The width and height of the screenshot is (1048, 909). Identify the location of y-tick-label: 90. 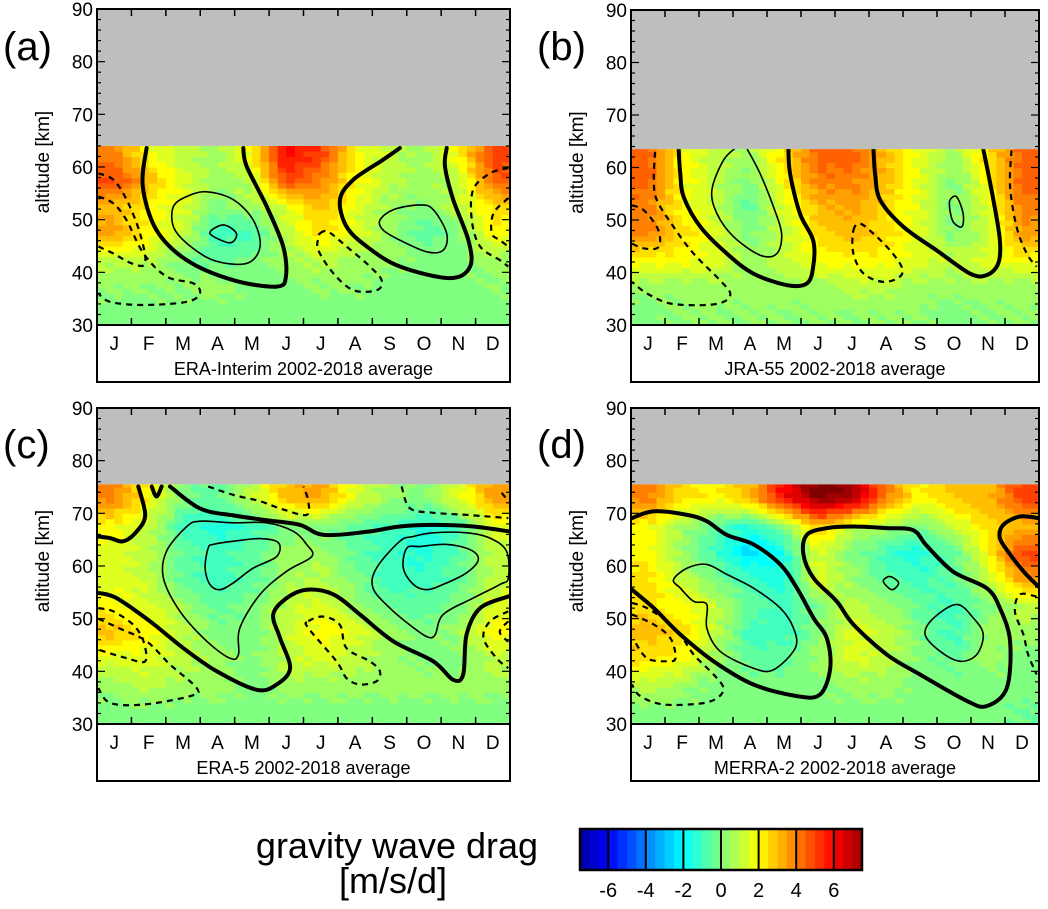
(82, 10).